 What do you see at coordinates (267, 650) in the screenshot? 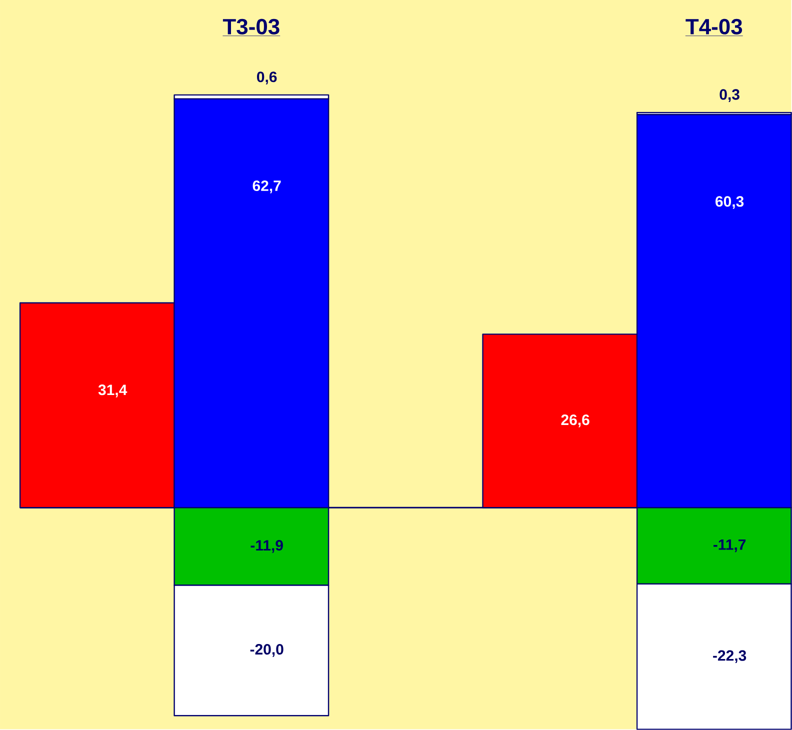
I see `data-label: -20,0` at bounding box center [267, 650].